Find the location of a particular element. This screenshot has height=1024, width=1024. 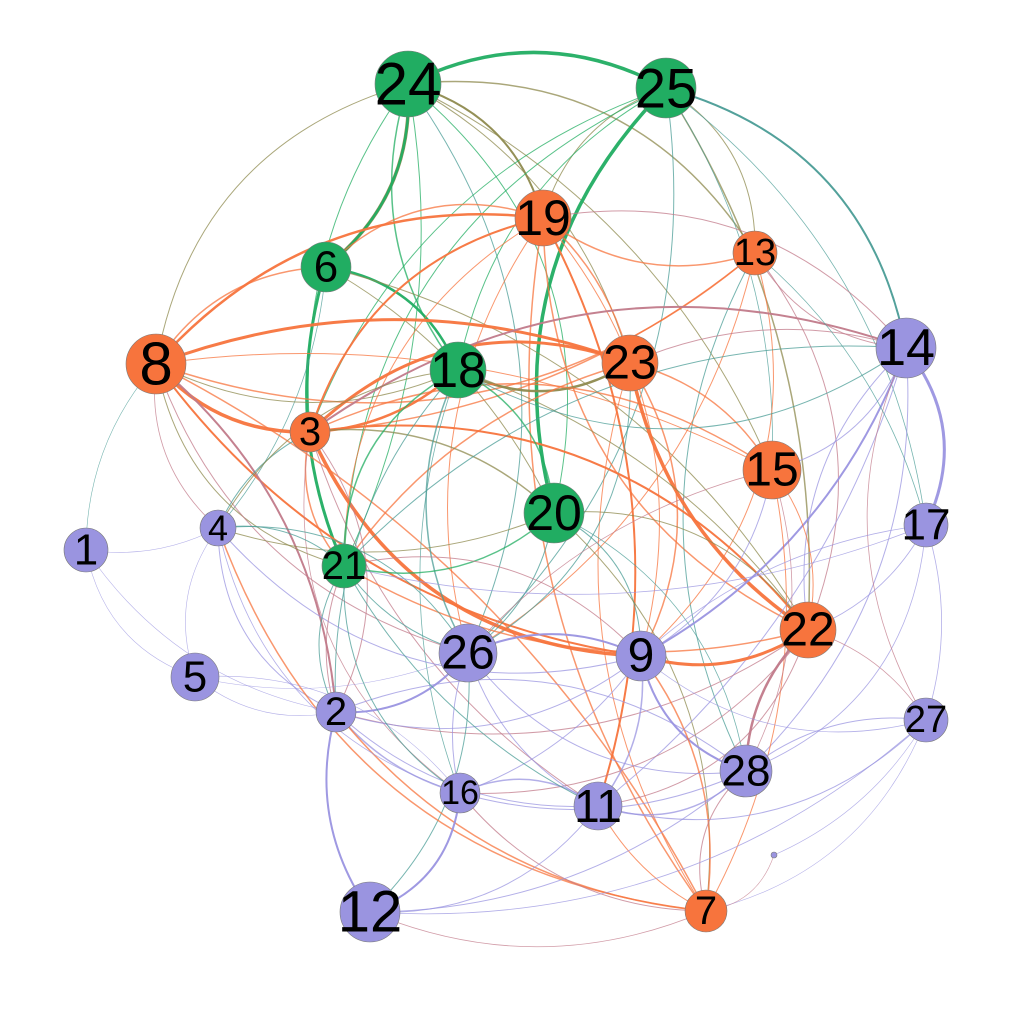

node-label-4: 4 is located at coordinates (218, 528).